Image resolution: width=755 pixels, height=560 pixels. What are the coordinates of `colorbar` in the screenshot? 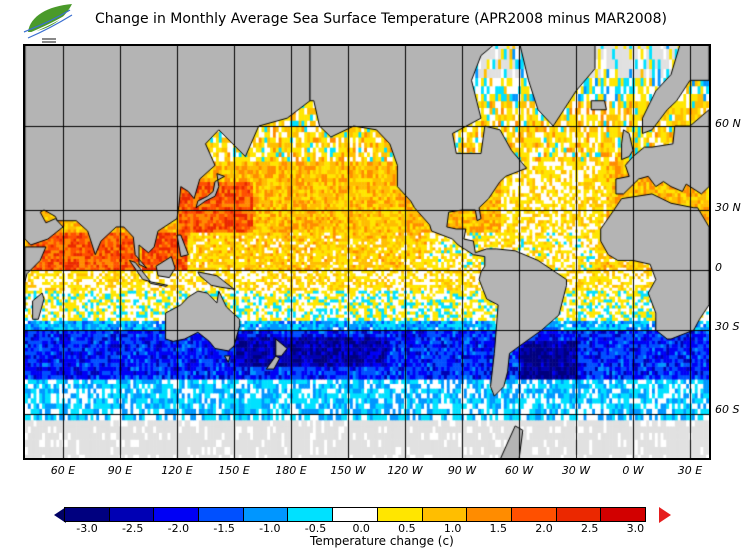 It's located at (355, 514).